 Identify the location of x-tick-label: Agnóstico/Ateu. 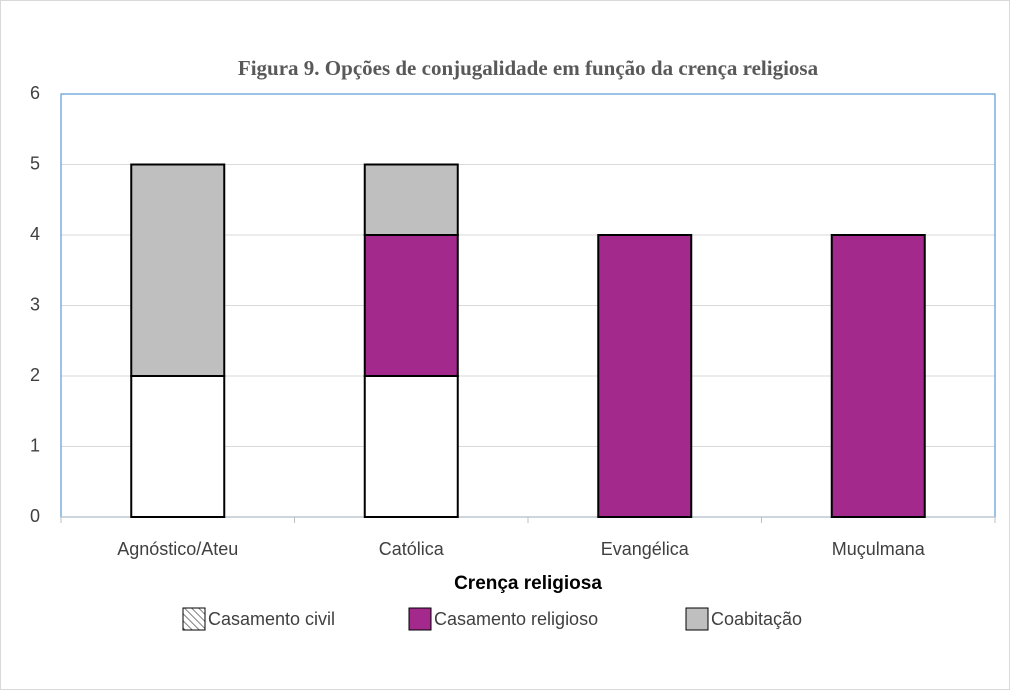
(177, 549).